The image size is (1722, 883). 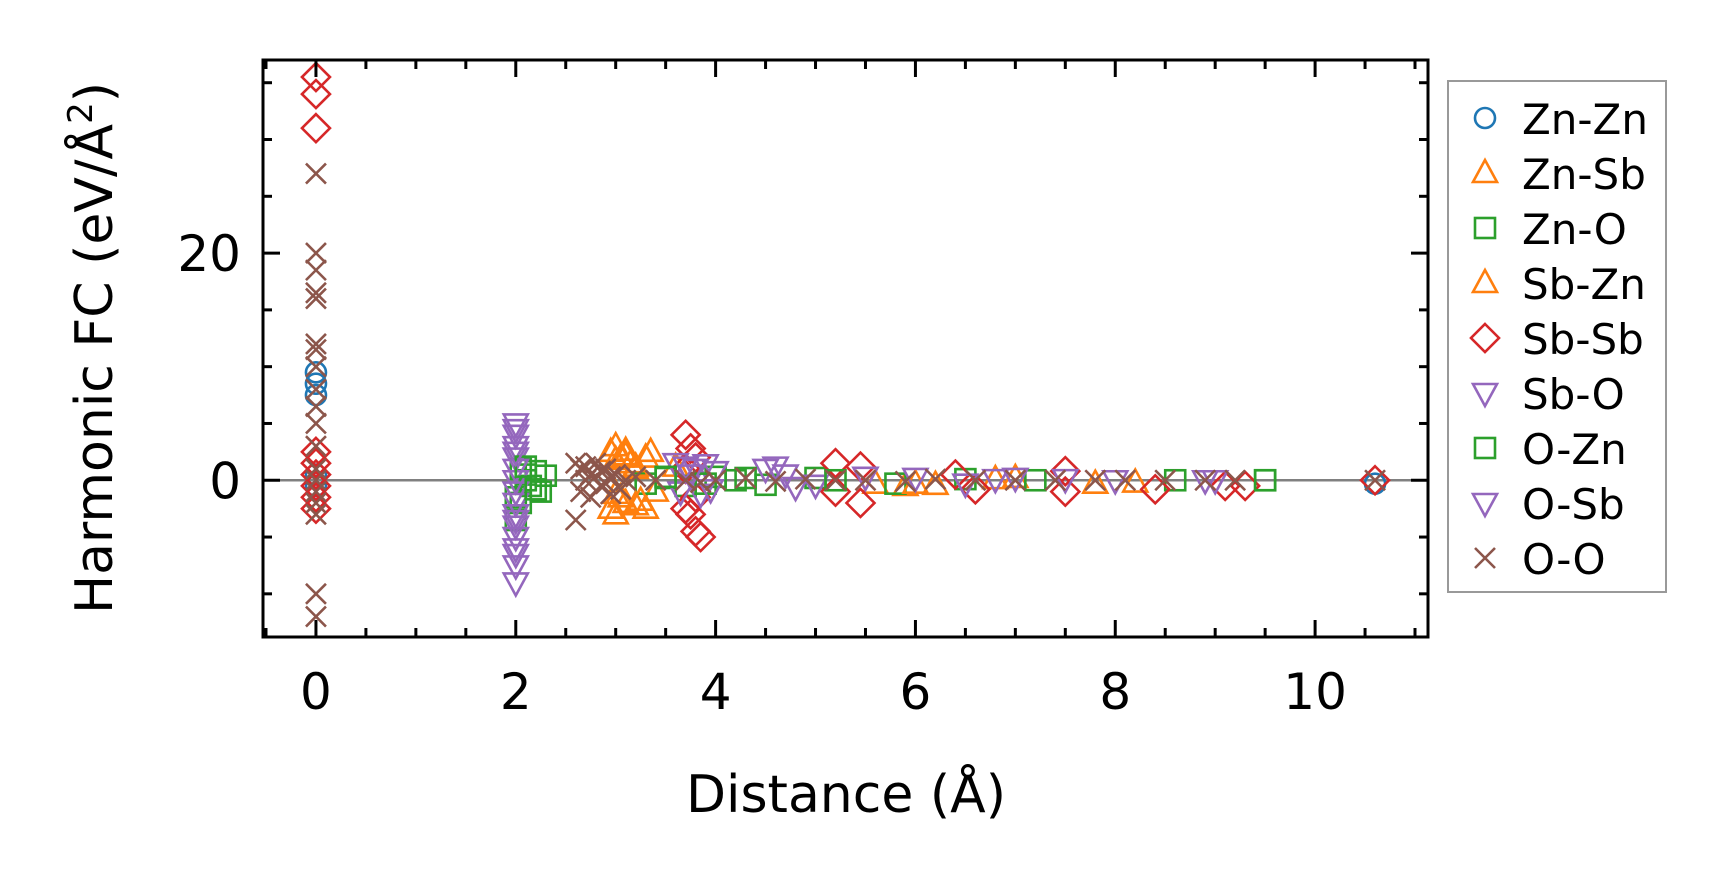 I want to click on y-tick-label: 0, so click(x=225, y=481).